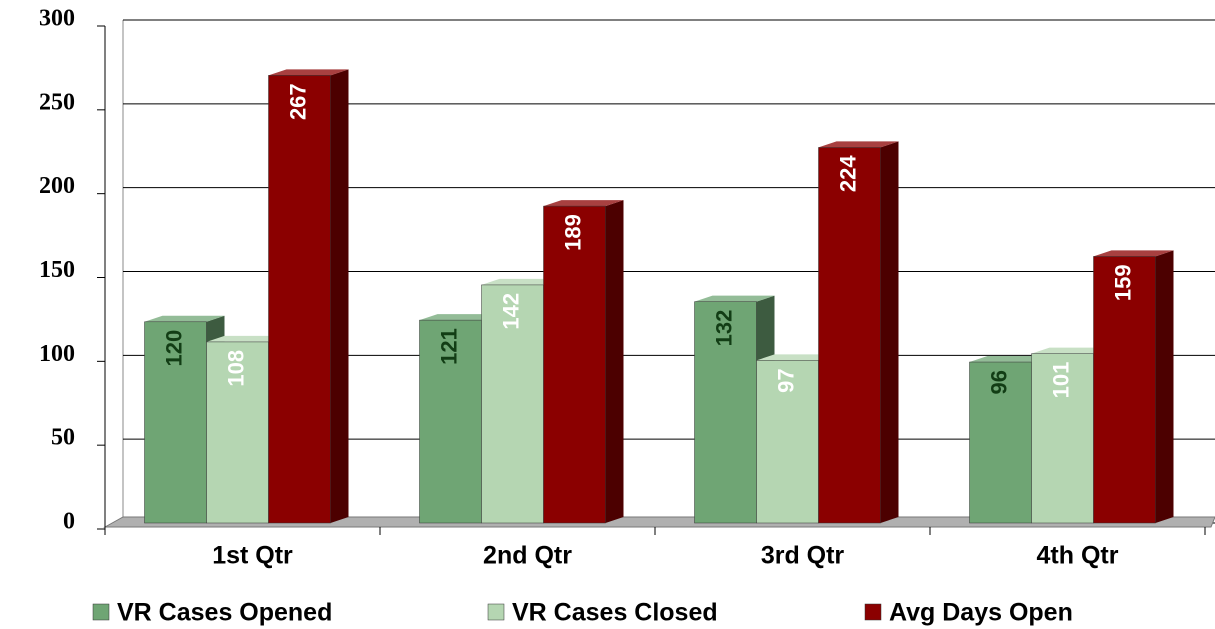  Describe the element at coordinates (57, 102) in the screenshot. I see `y-tick-label: 250` at that location.